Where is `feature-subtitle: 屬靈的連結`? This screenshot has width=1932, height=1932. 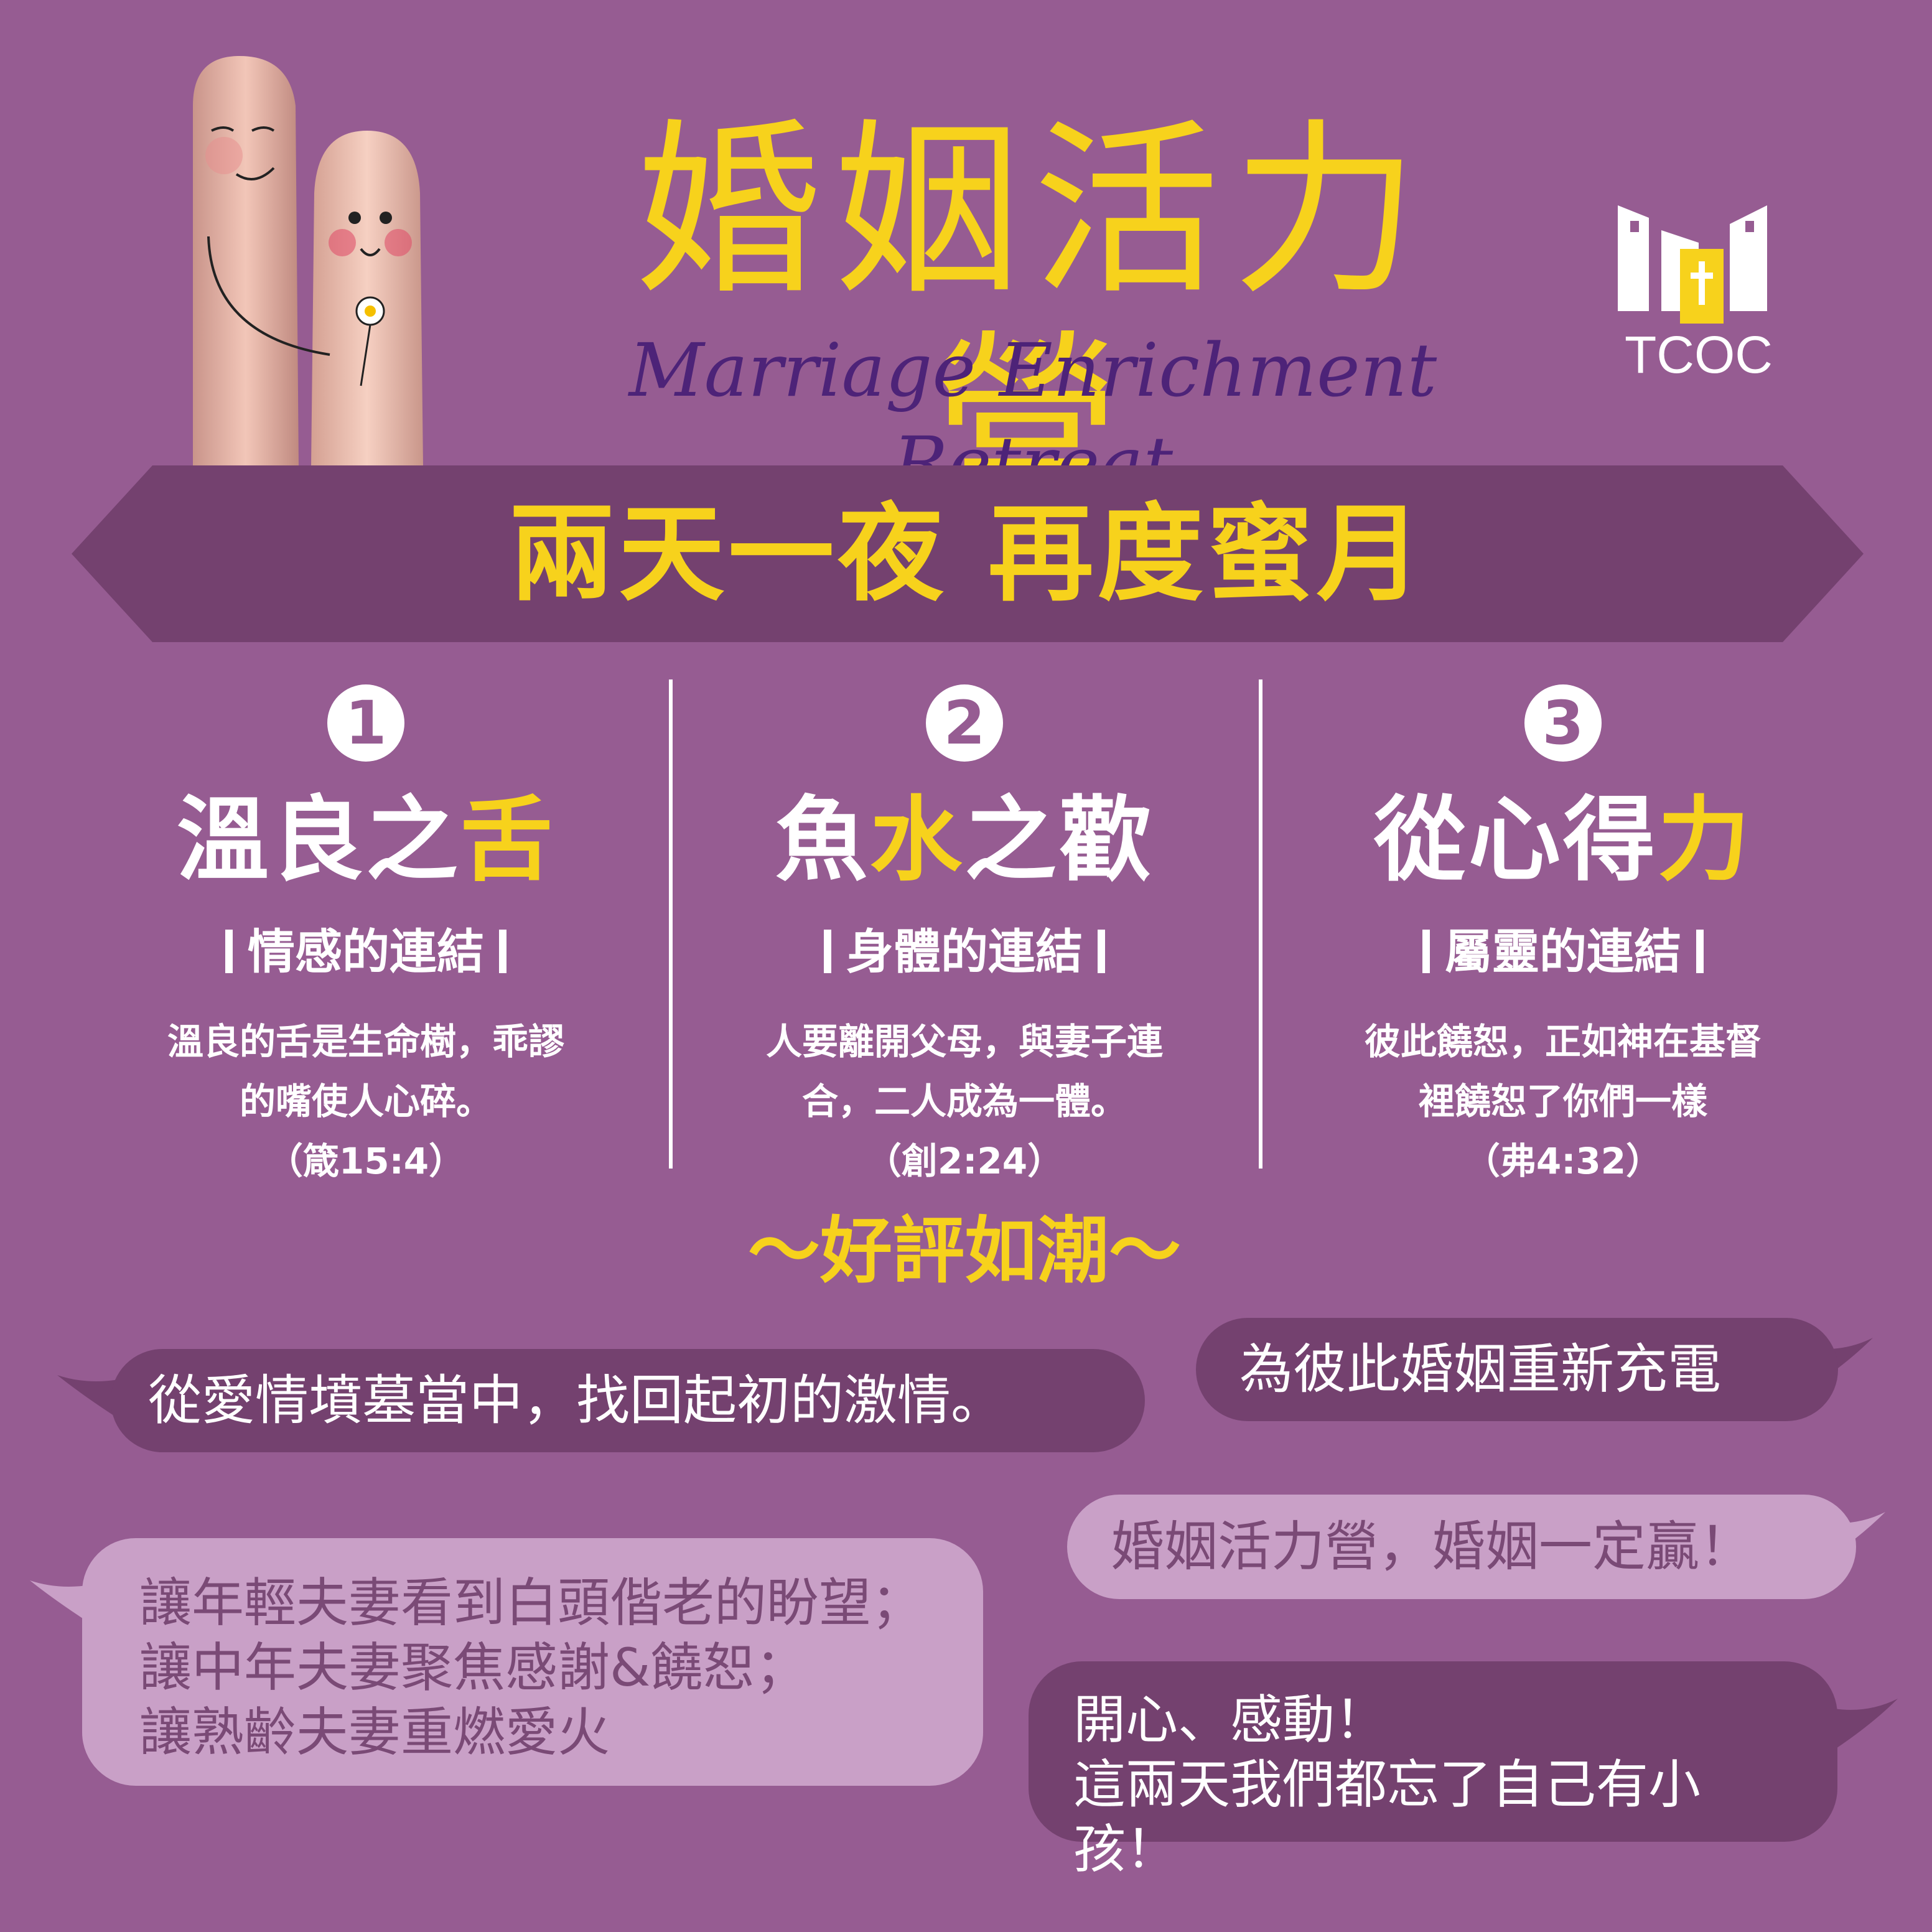
feature-subtitle: 屬靈的連結 is located at coordinates (1563, 952).